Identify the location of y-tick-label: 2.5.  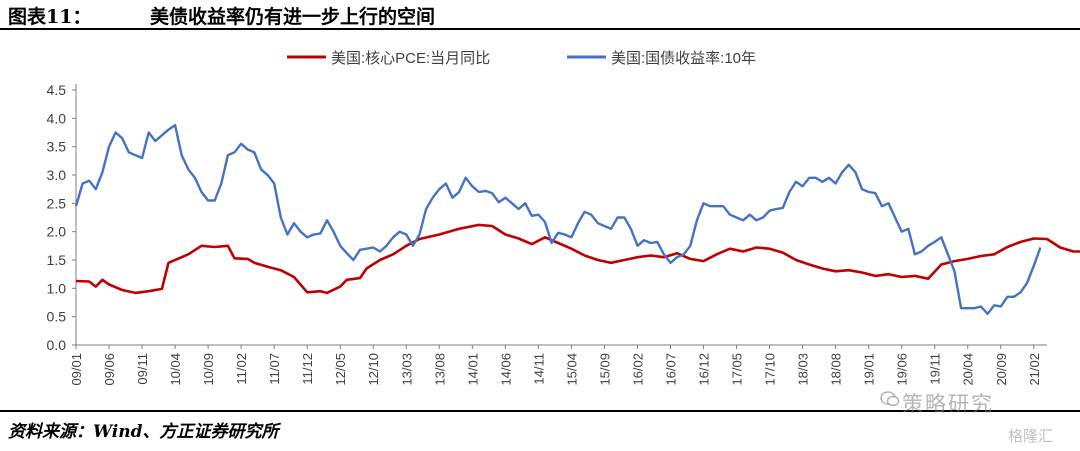
(57, 203).